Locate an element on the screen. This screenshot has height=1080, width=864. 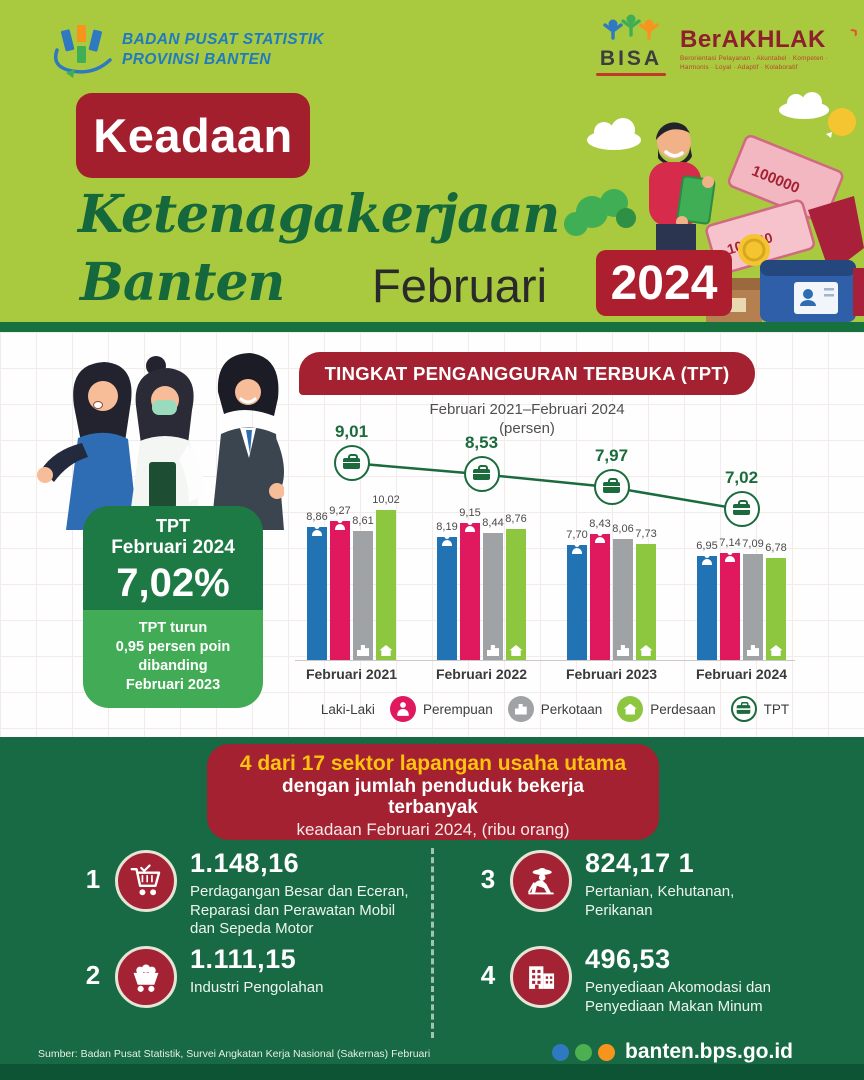
tpt-period: Februari 2024 is located at coordinates (173, 547).